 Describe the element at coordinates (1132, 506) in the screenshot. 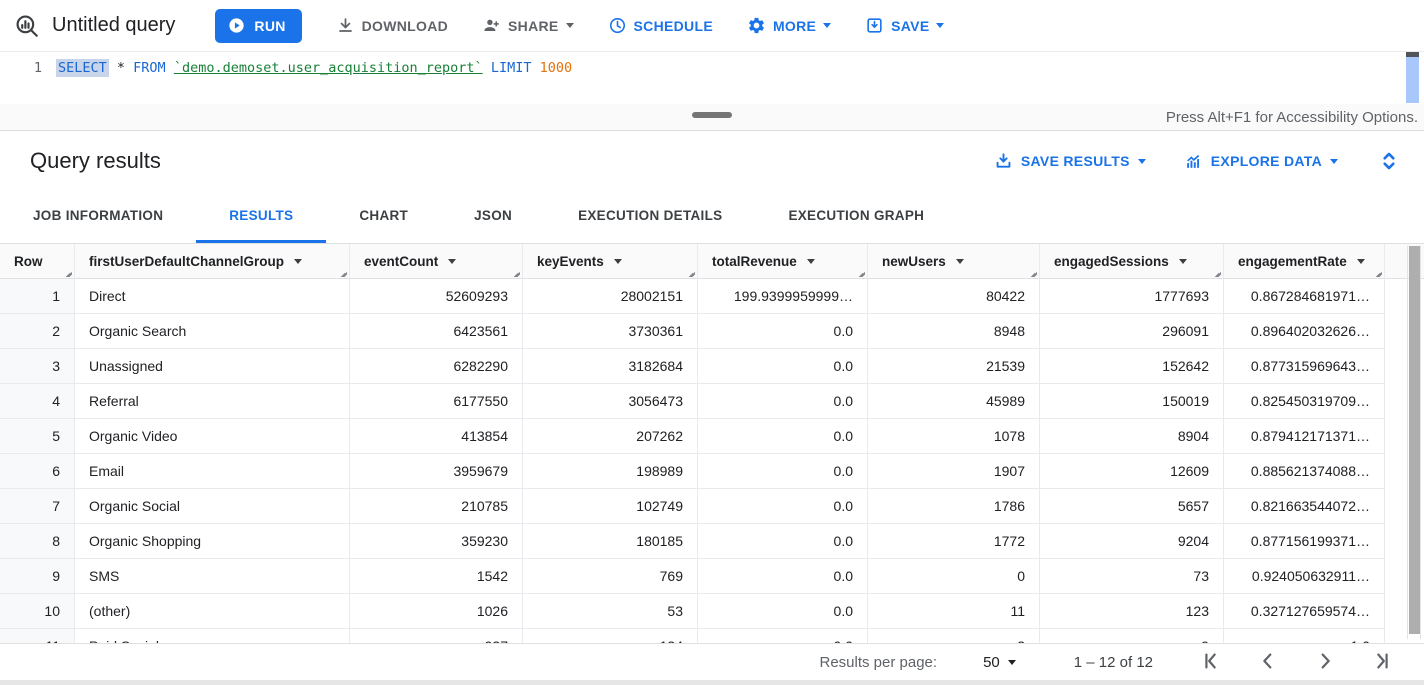

I see `data-cell: 5657` at that location.